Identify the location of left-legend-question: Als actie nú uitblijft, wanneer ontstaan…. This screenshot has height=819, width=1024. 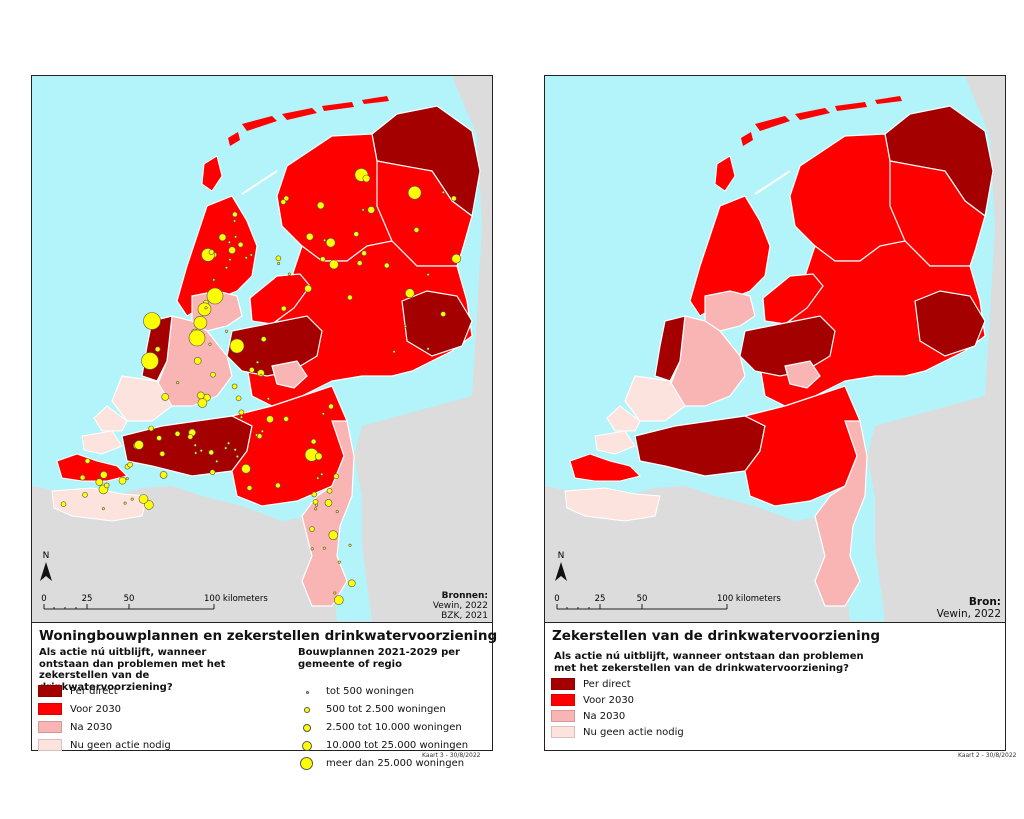
(132, 670).